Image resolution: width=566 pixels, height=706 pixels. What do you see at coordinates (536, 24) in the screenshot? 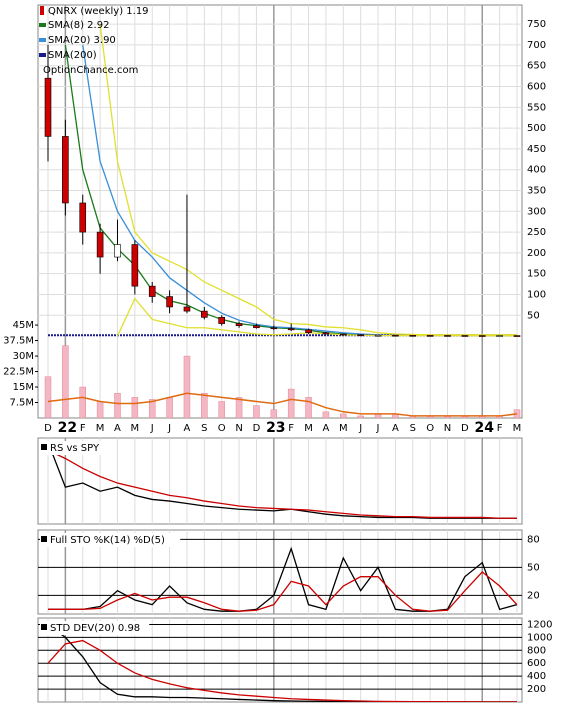
I see `y-tick-label: 750` at bounding box center [536, 24].